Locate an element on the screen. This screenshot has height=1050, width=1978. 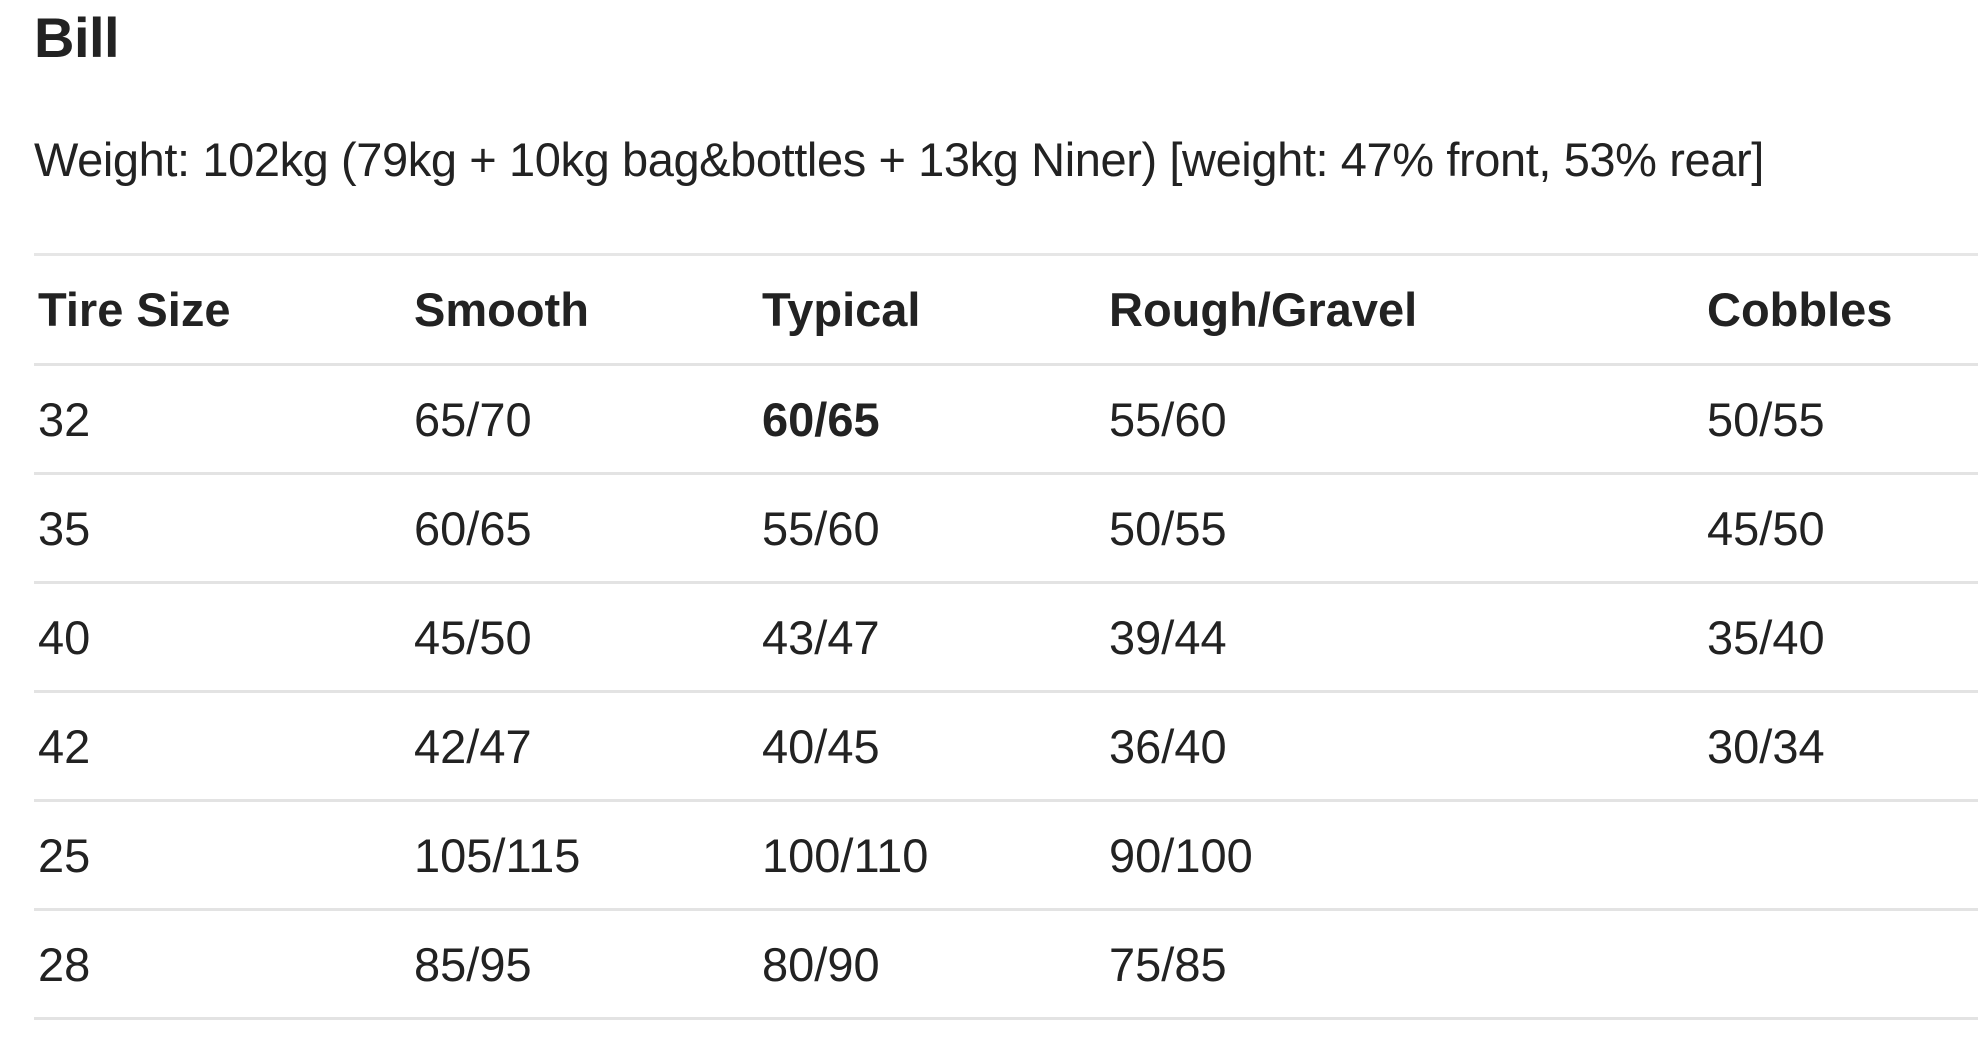
header-typical: Typical is located at coordinates (841, 309).